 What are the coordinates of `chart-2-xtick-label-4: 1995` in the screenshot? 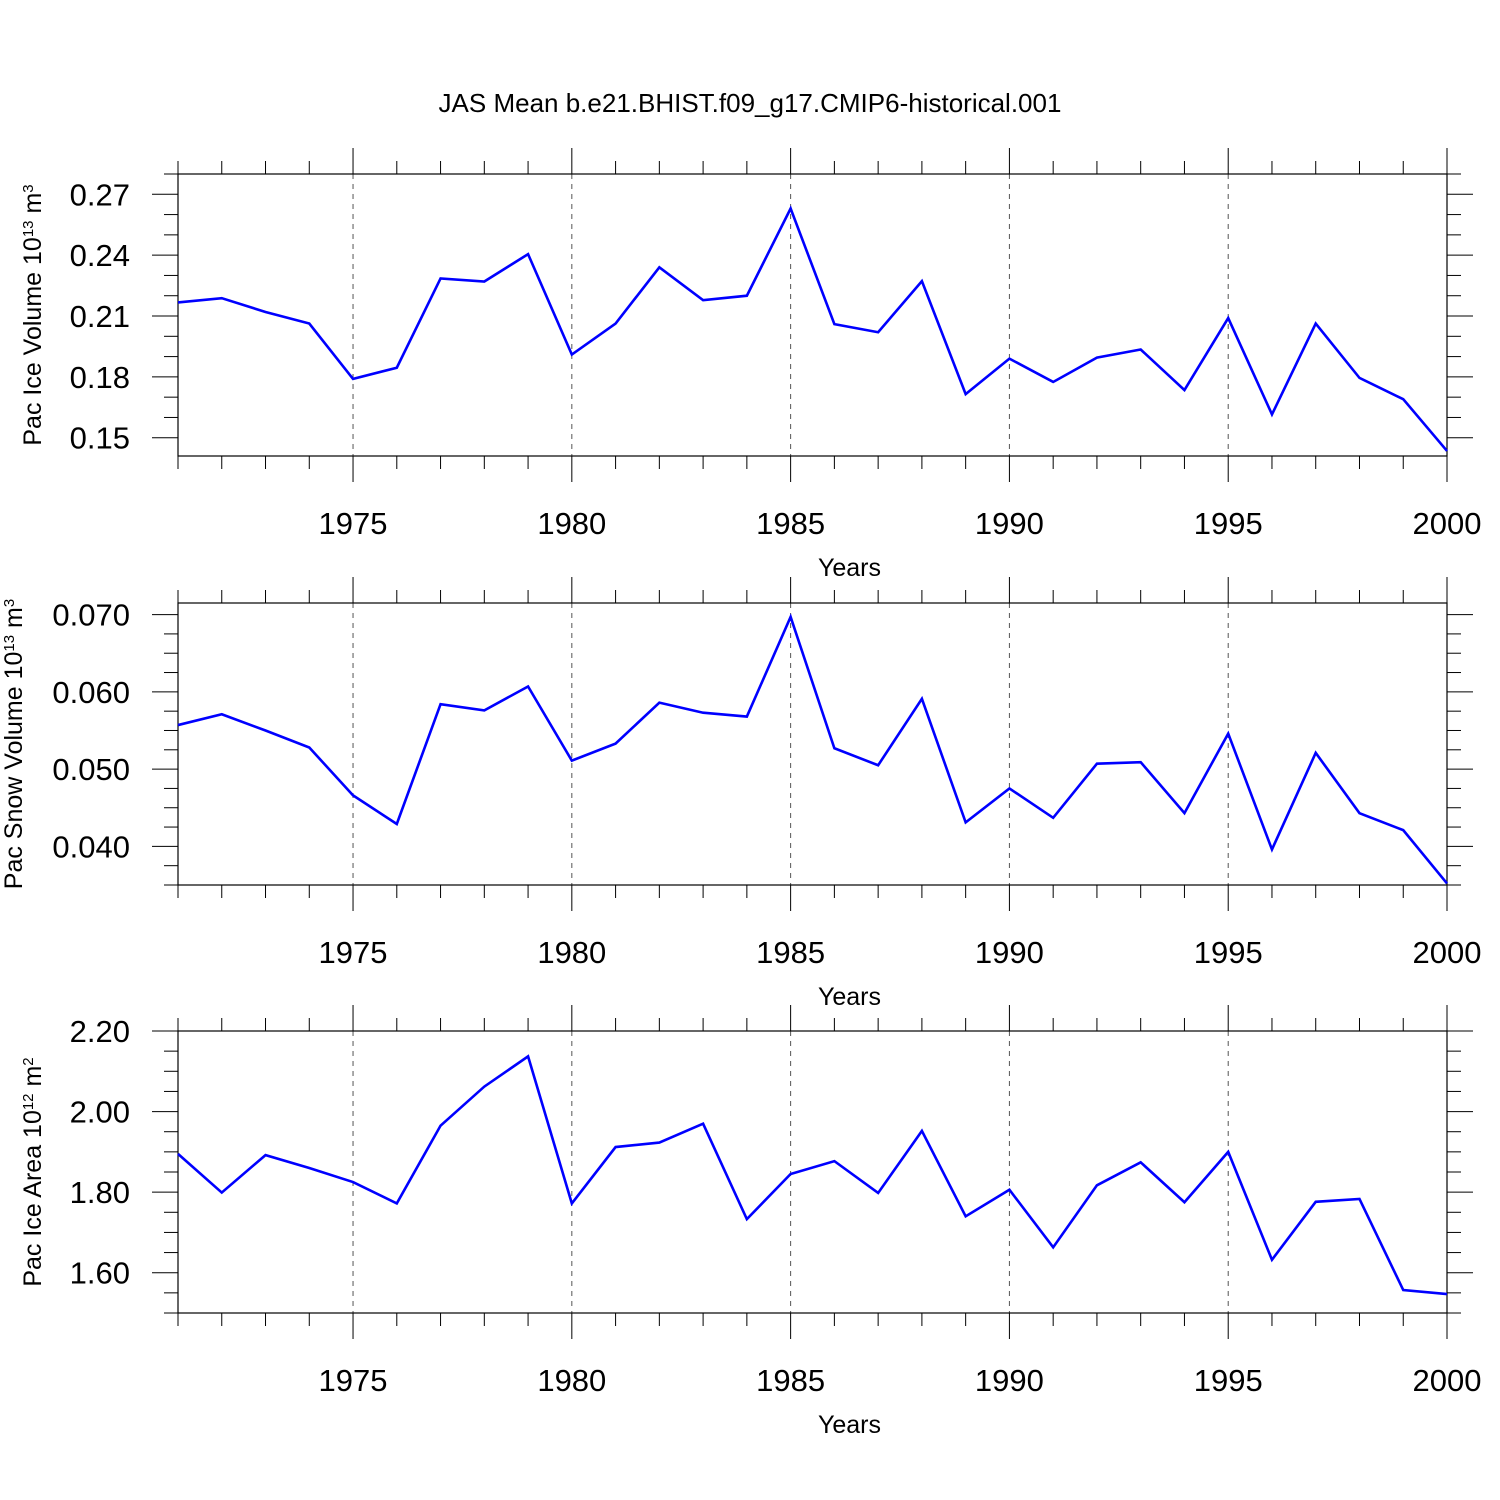 It's located at (1228, 1380).